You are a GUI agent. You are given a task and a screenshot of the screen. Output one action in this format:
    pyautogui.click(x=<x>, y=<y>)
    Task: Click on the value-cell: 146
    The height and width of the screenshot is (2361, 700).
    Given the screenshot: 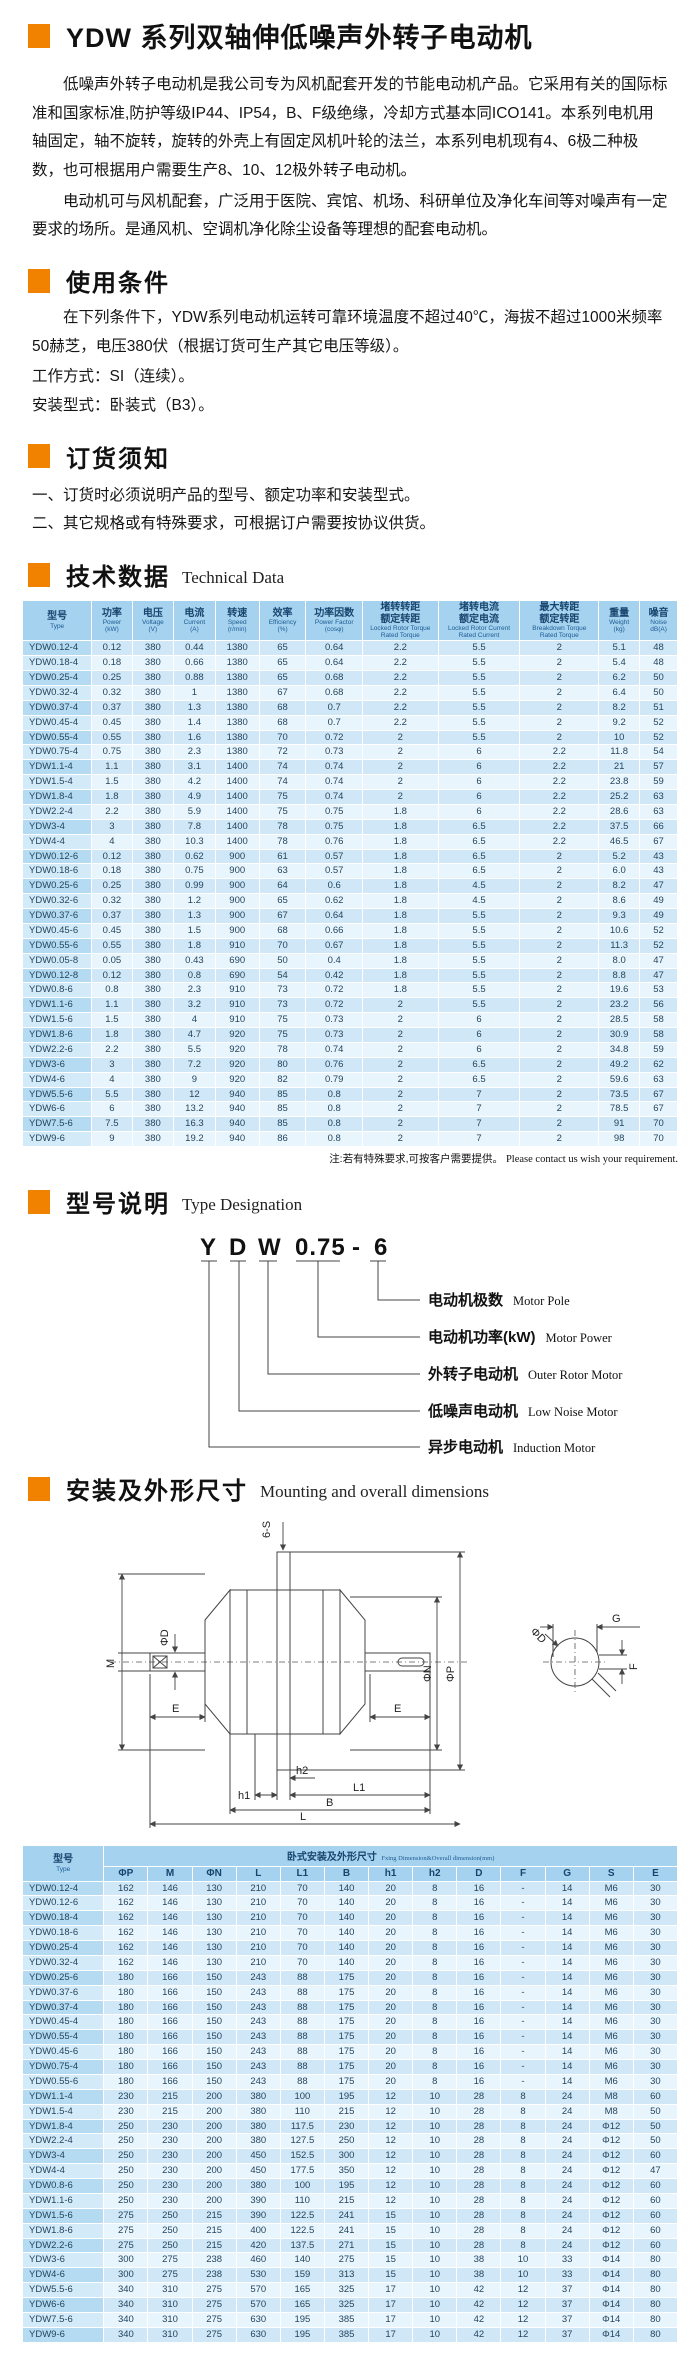 What is the action you would take?
    pyautogui.click(x=170, y=1962)
    